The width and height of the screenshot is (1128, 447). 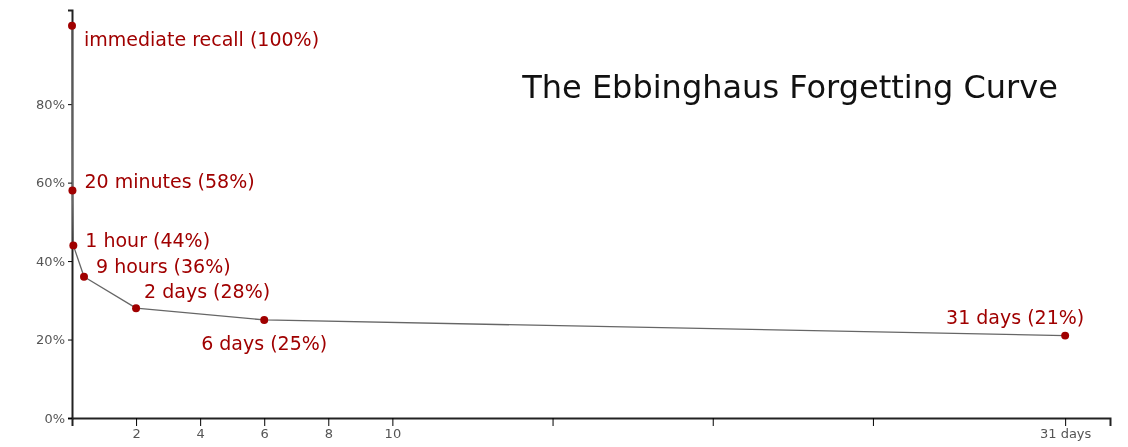 What do you see at coordinates (200, 434) in the screenshot?
I see `x-tick-label: 4` at bounding box center [200, 434].